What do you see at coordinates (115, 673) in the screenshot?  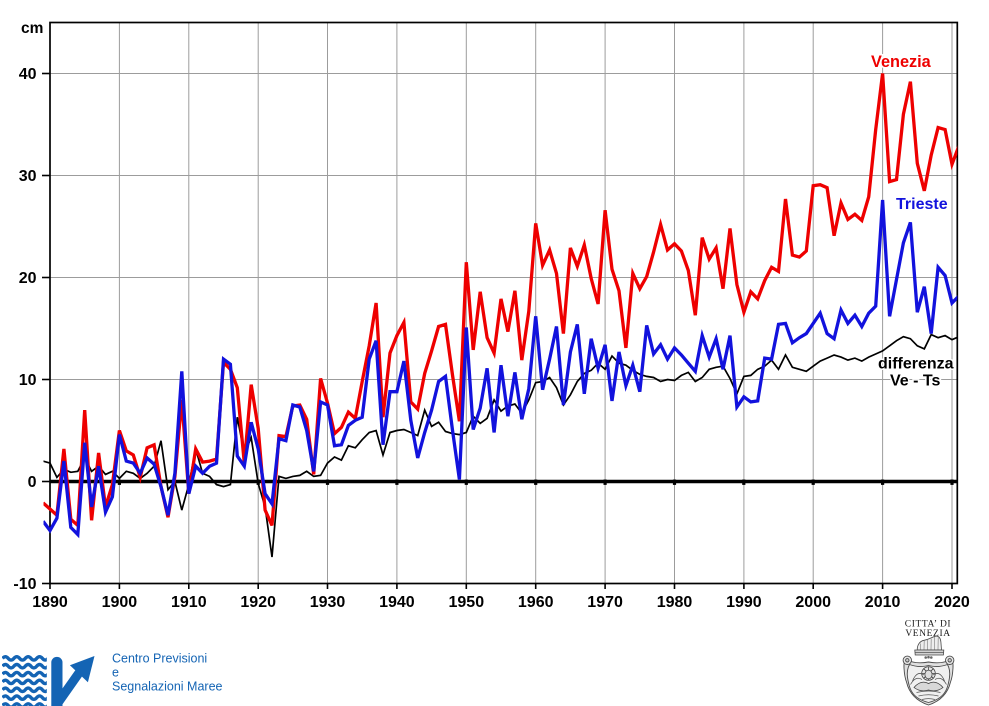 I see `svg-text: e` at bounding box center [115, 673].